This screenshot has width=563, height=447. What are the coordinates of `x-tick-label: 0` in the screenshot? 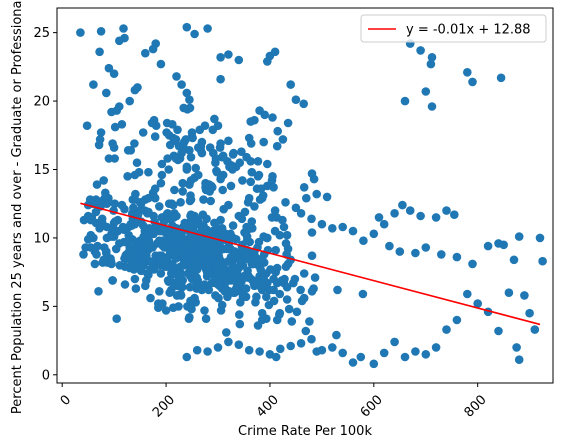 It's located at (66, 400).